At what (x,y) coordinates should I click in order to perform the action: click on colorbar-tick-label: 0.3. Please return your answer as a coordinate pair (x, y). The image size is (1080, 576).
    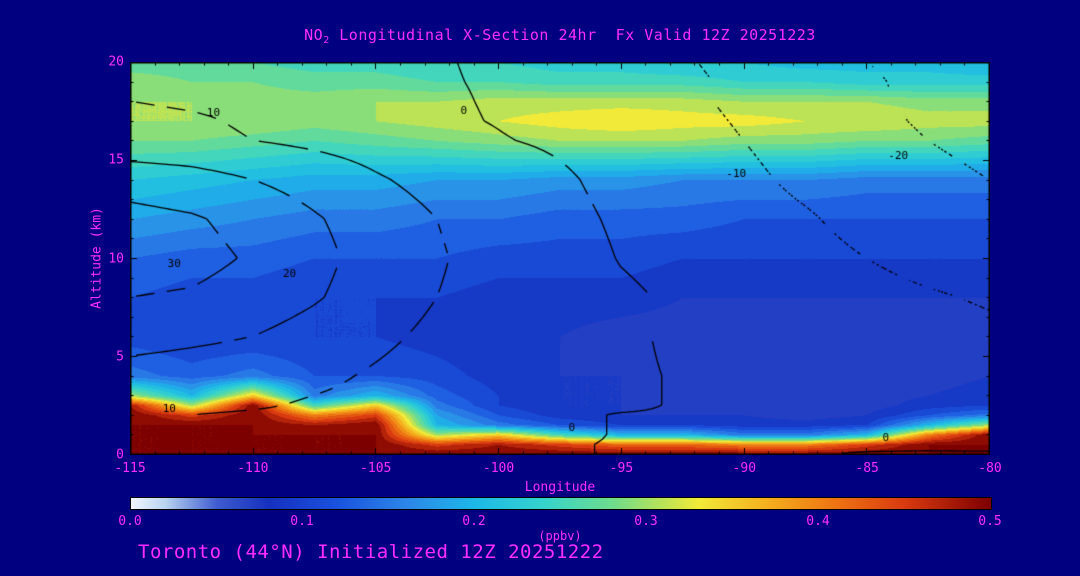
    Looking at the image, I should click on (646, 521).